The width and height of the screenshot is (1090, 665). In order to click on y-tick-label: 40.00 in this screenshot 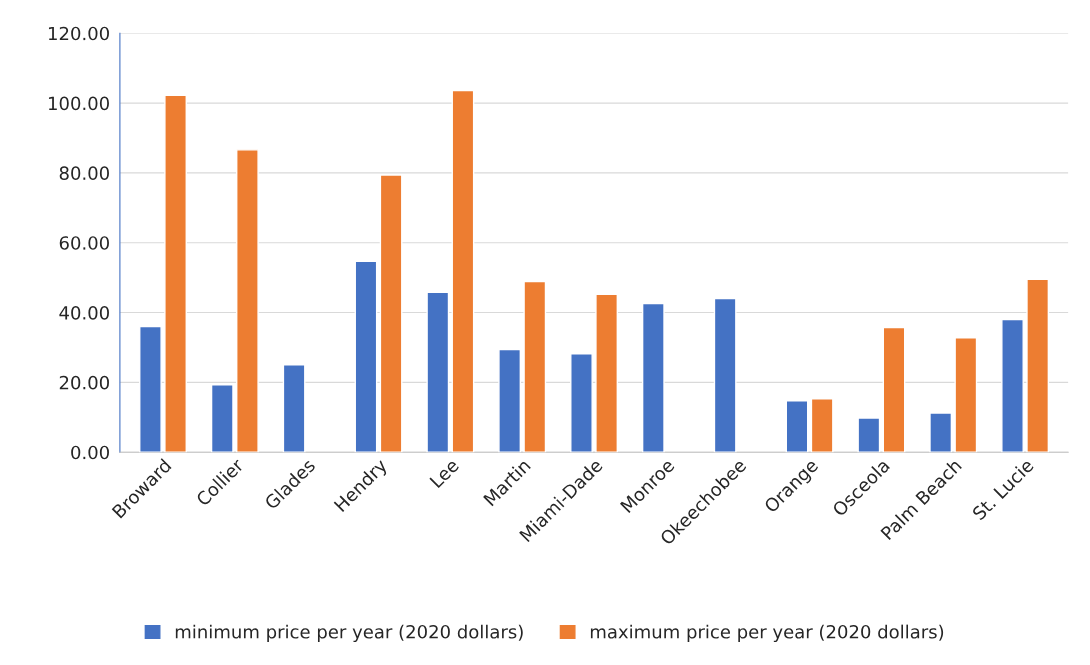, I will do `click(84, 313)`.